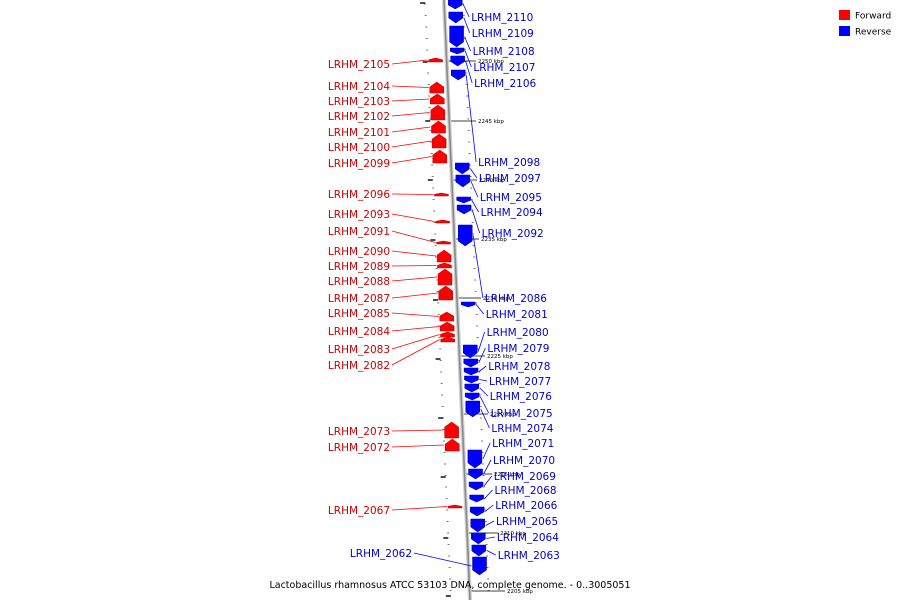 Image resolution: width=900 pixels, height=600 pixels. I want to click on gene-label: LRHM_2086, so click(516, 299).